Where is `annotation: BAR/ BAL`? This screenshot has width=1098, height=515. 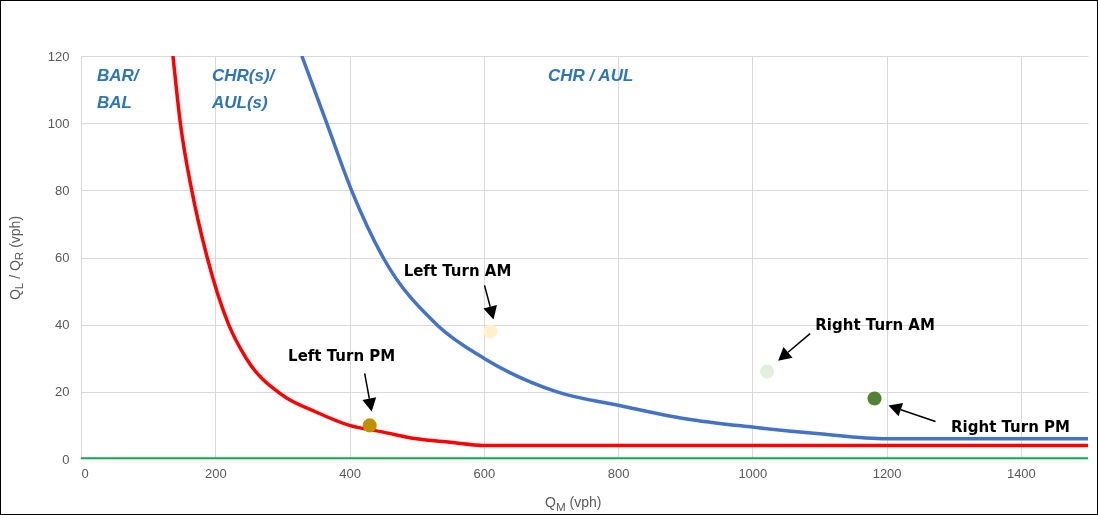
annotation: BAR/ BAL is located at coordinates (119, 89).